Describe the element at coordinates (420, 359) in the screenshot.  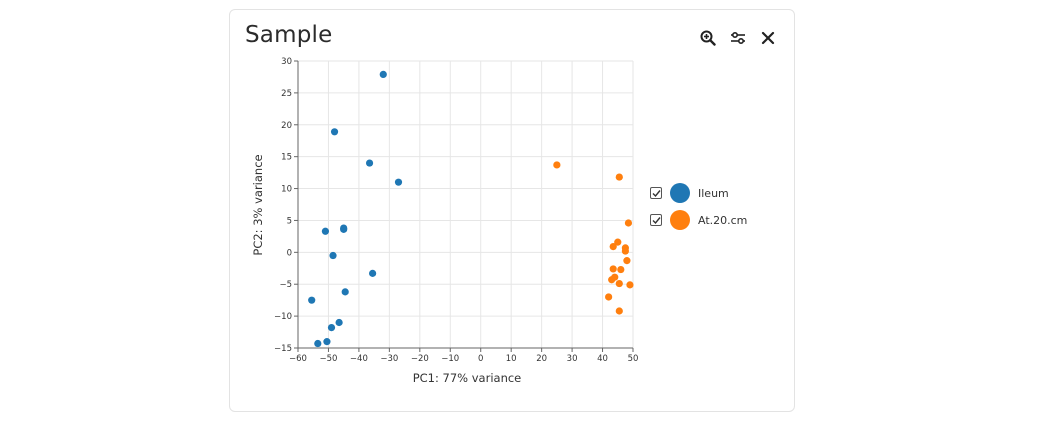
I see `x-tick-label: −20` at that location.